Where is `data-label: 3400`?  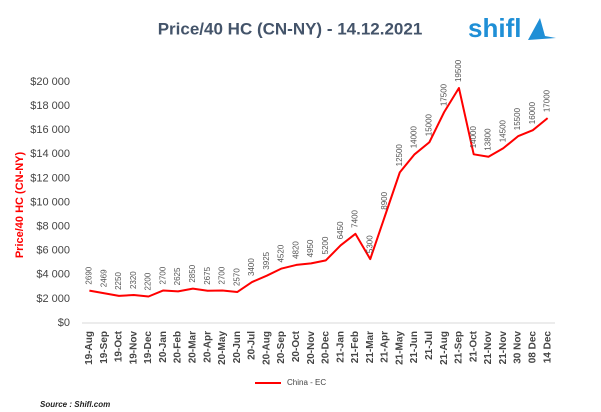
data-label: 3400 is located at coordinates (251, 267).